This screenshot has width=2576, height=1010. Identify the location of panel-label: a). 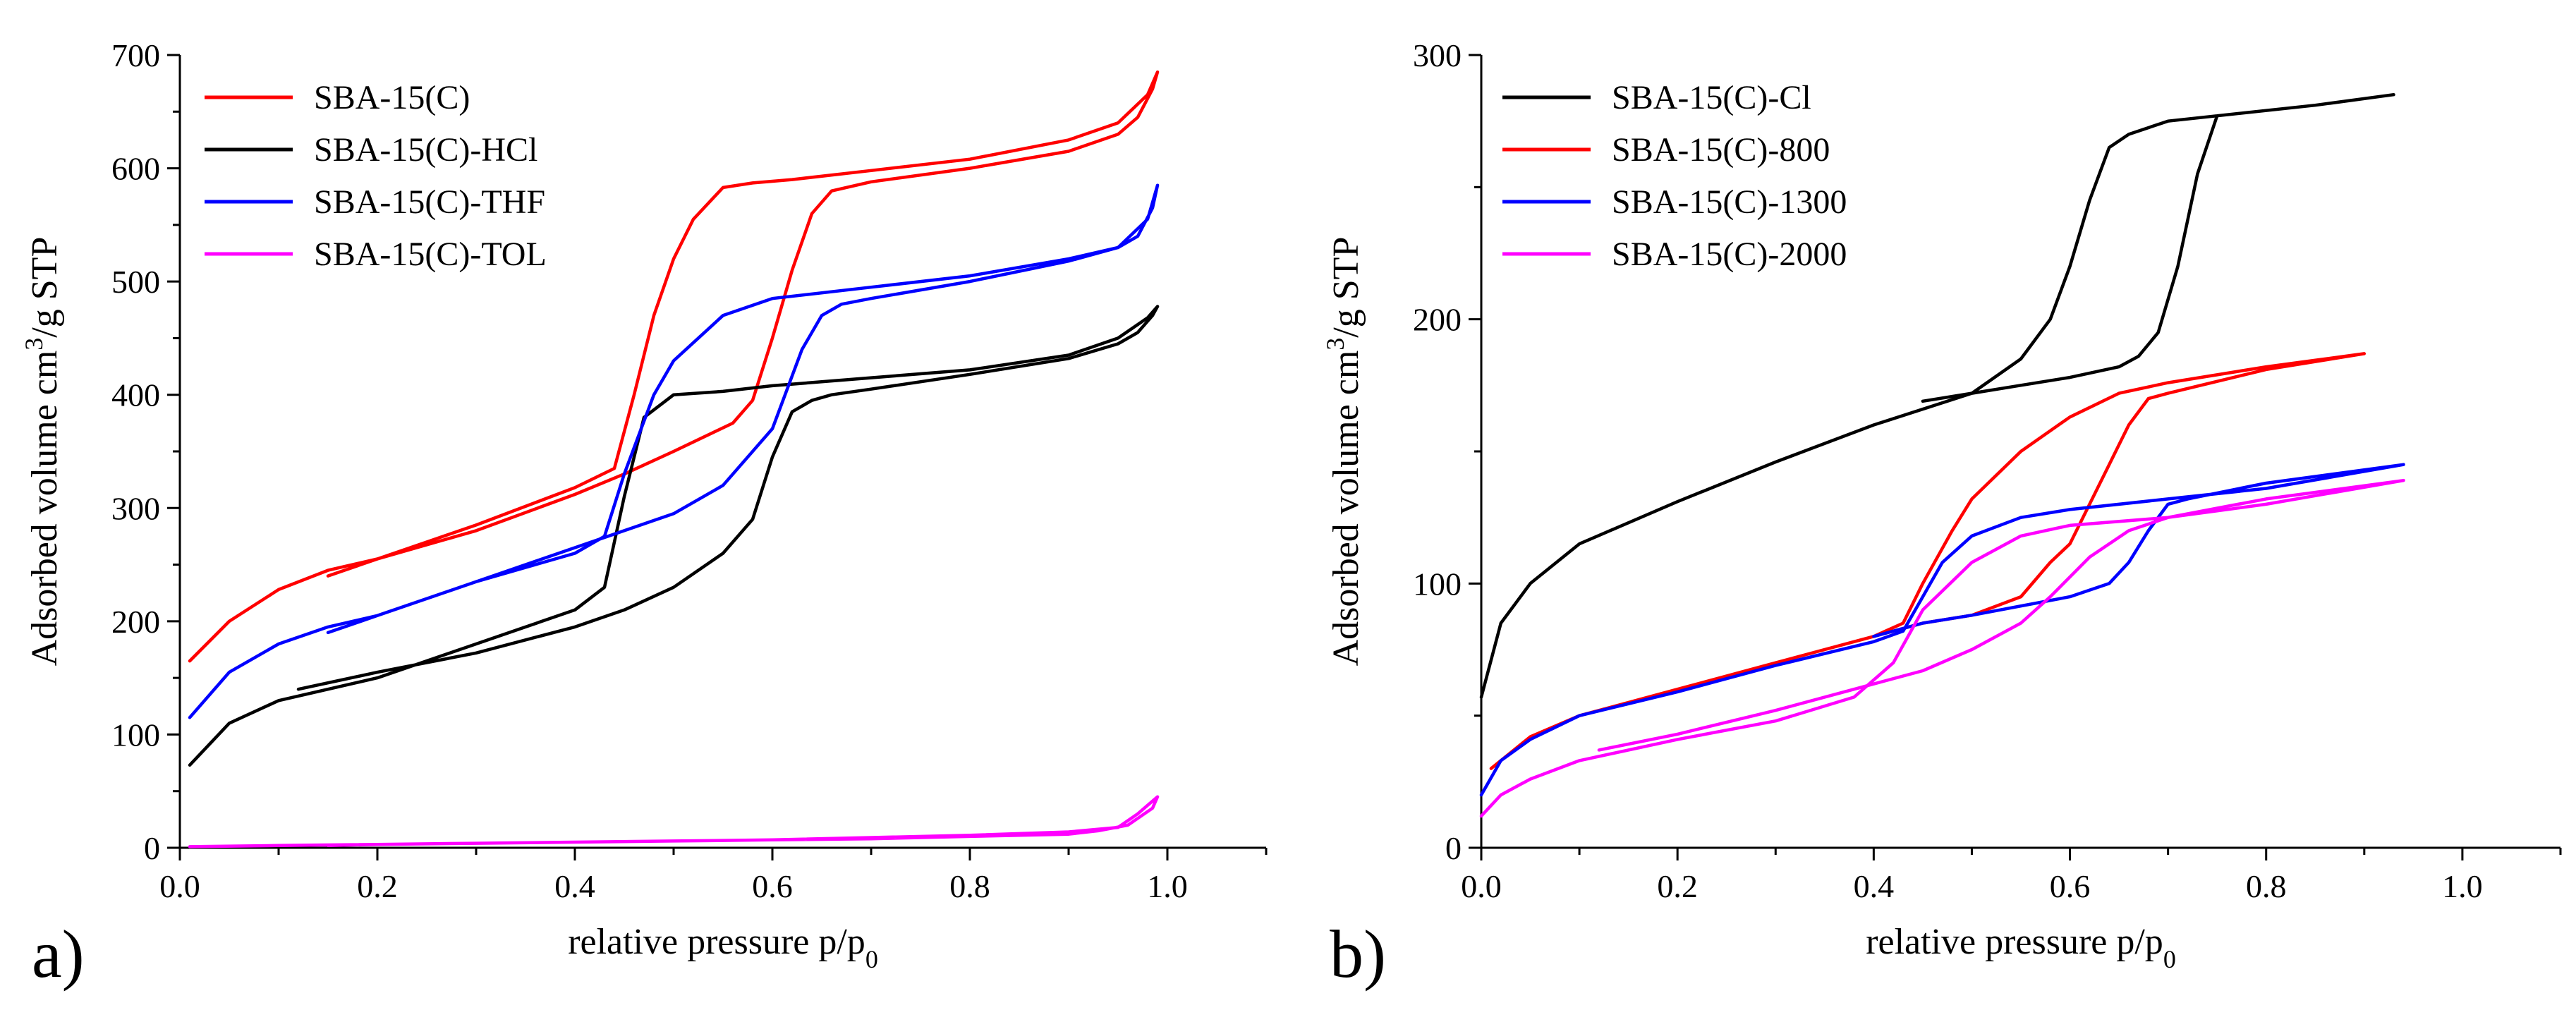
(58, 954).